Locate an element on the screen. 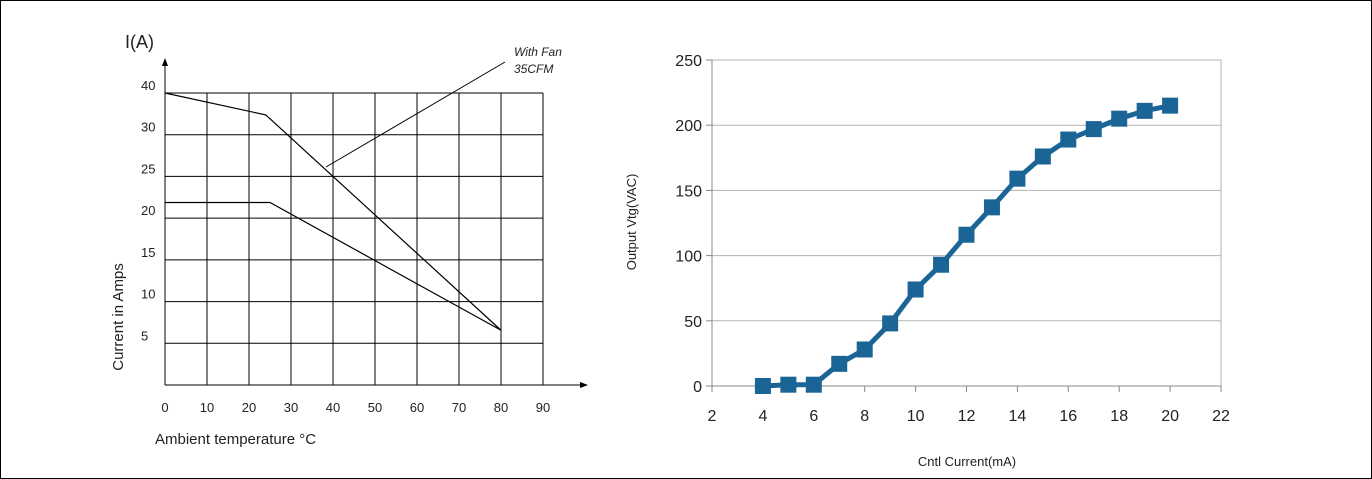 This screenshot has width=1372, height=479. annotation-text: 35CFM is located at coordinates (533, 69).